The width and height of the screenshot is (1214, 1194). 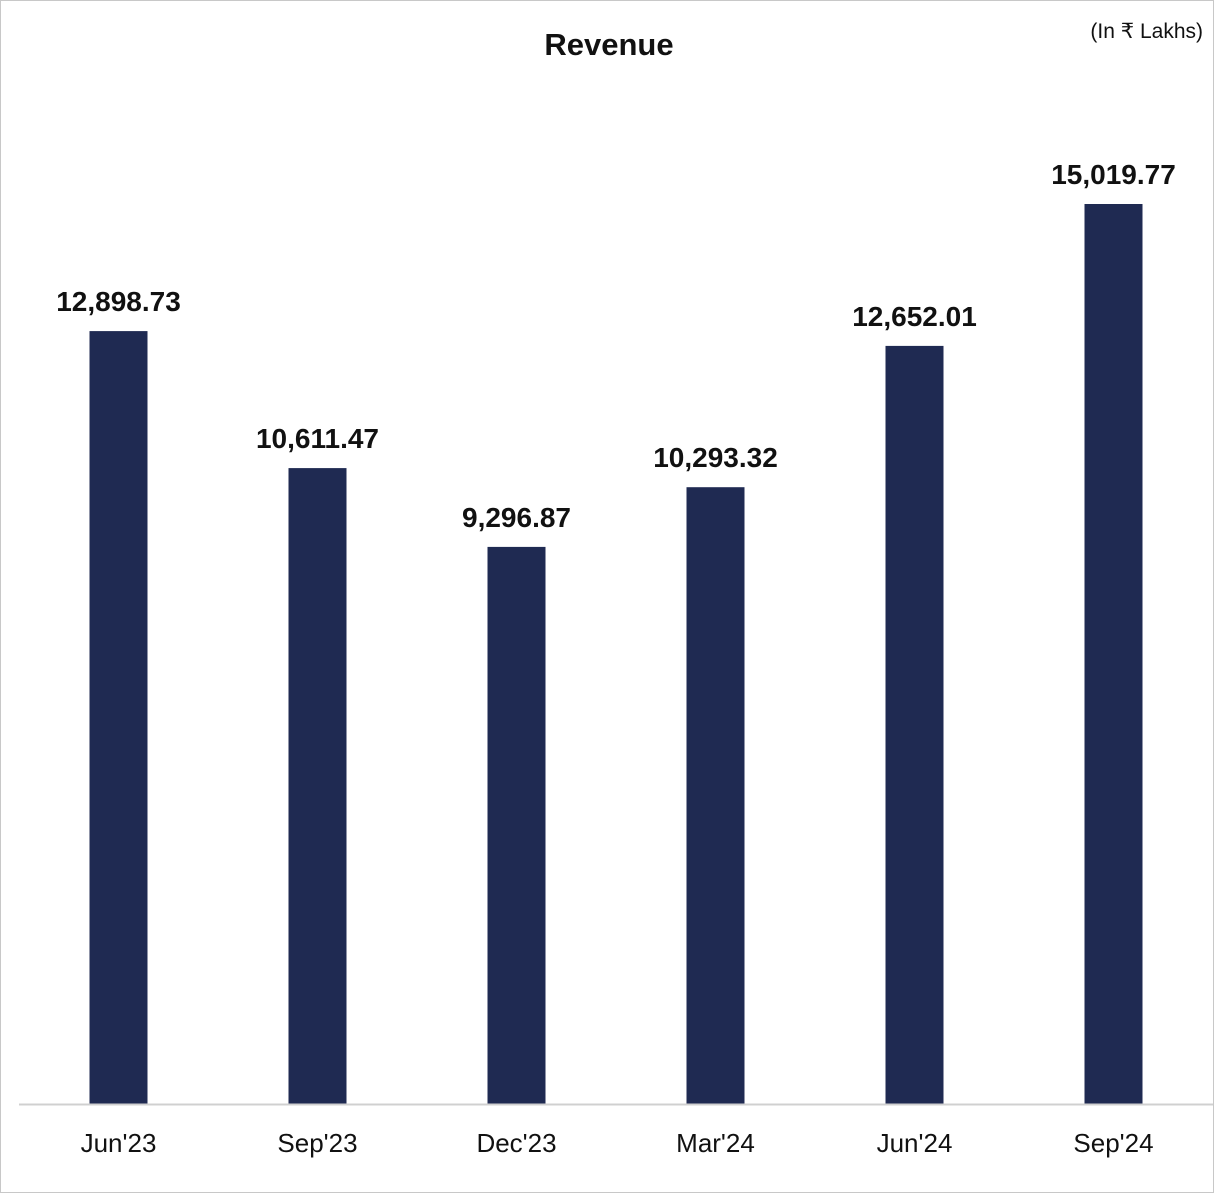 I want to click on data-label-3: 10,293.32, so click(x=715, y=457).